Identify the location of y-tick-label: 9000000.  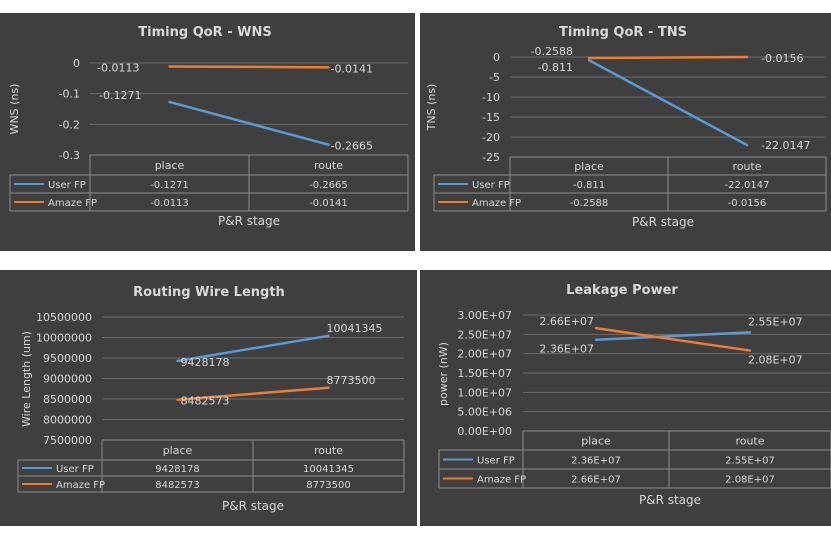
(67, 379).